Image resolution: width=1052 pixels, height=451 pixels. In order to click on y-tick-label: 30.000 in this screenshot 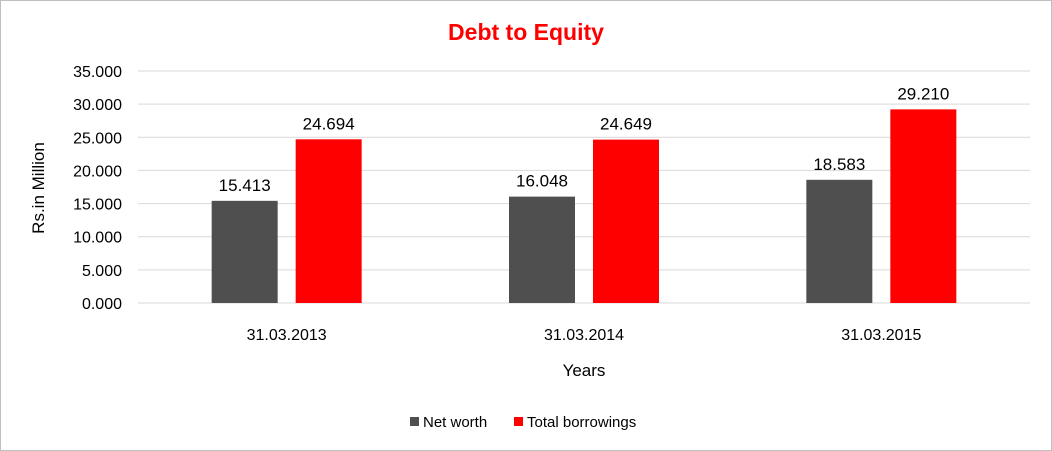, I will do `click(97, 105)`.